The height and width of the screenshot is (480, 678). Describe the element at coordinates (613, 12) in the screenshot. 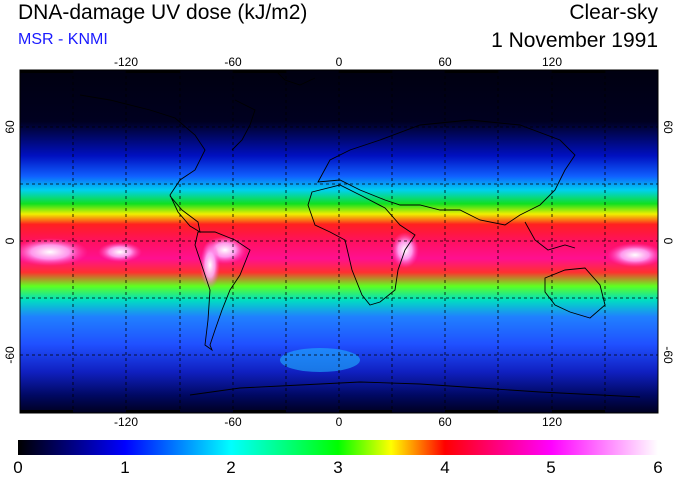

I see `sky-condition-label: Clear-sky` at that location.